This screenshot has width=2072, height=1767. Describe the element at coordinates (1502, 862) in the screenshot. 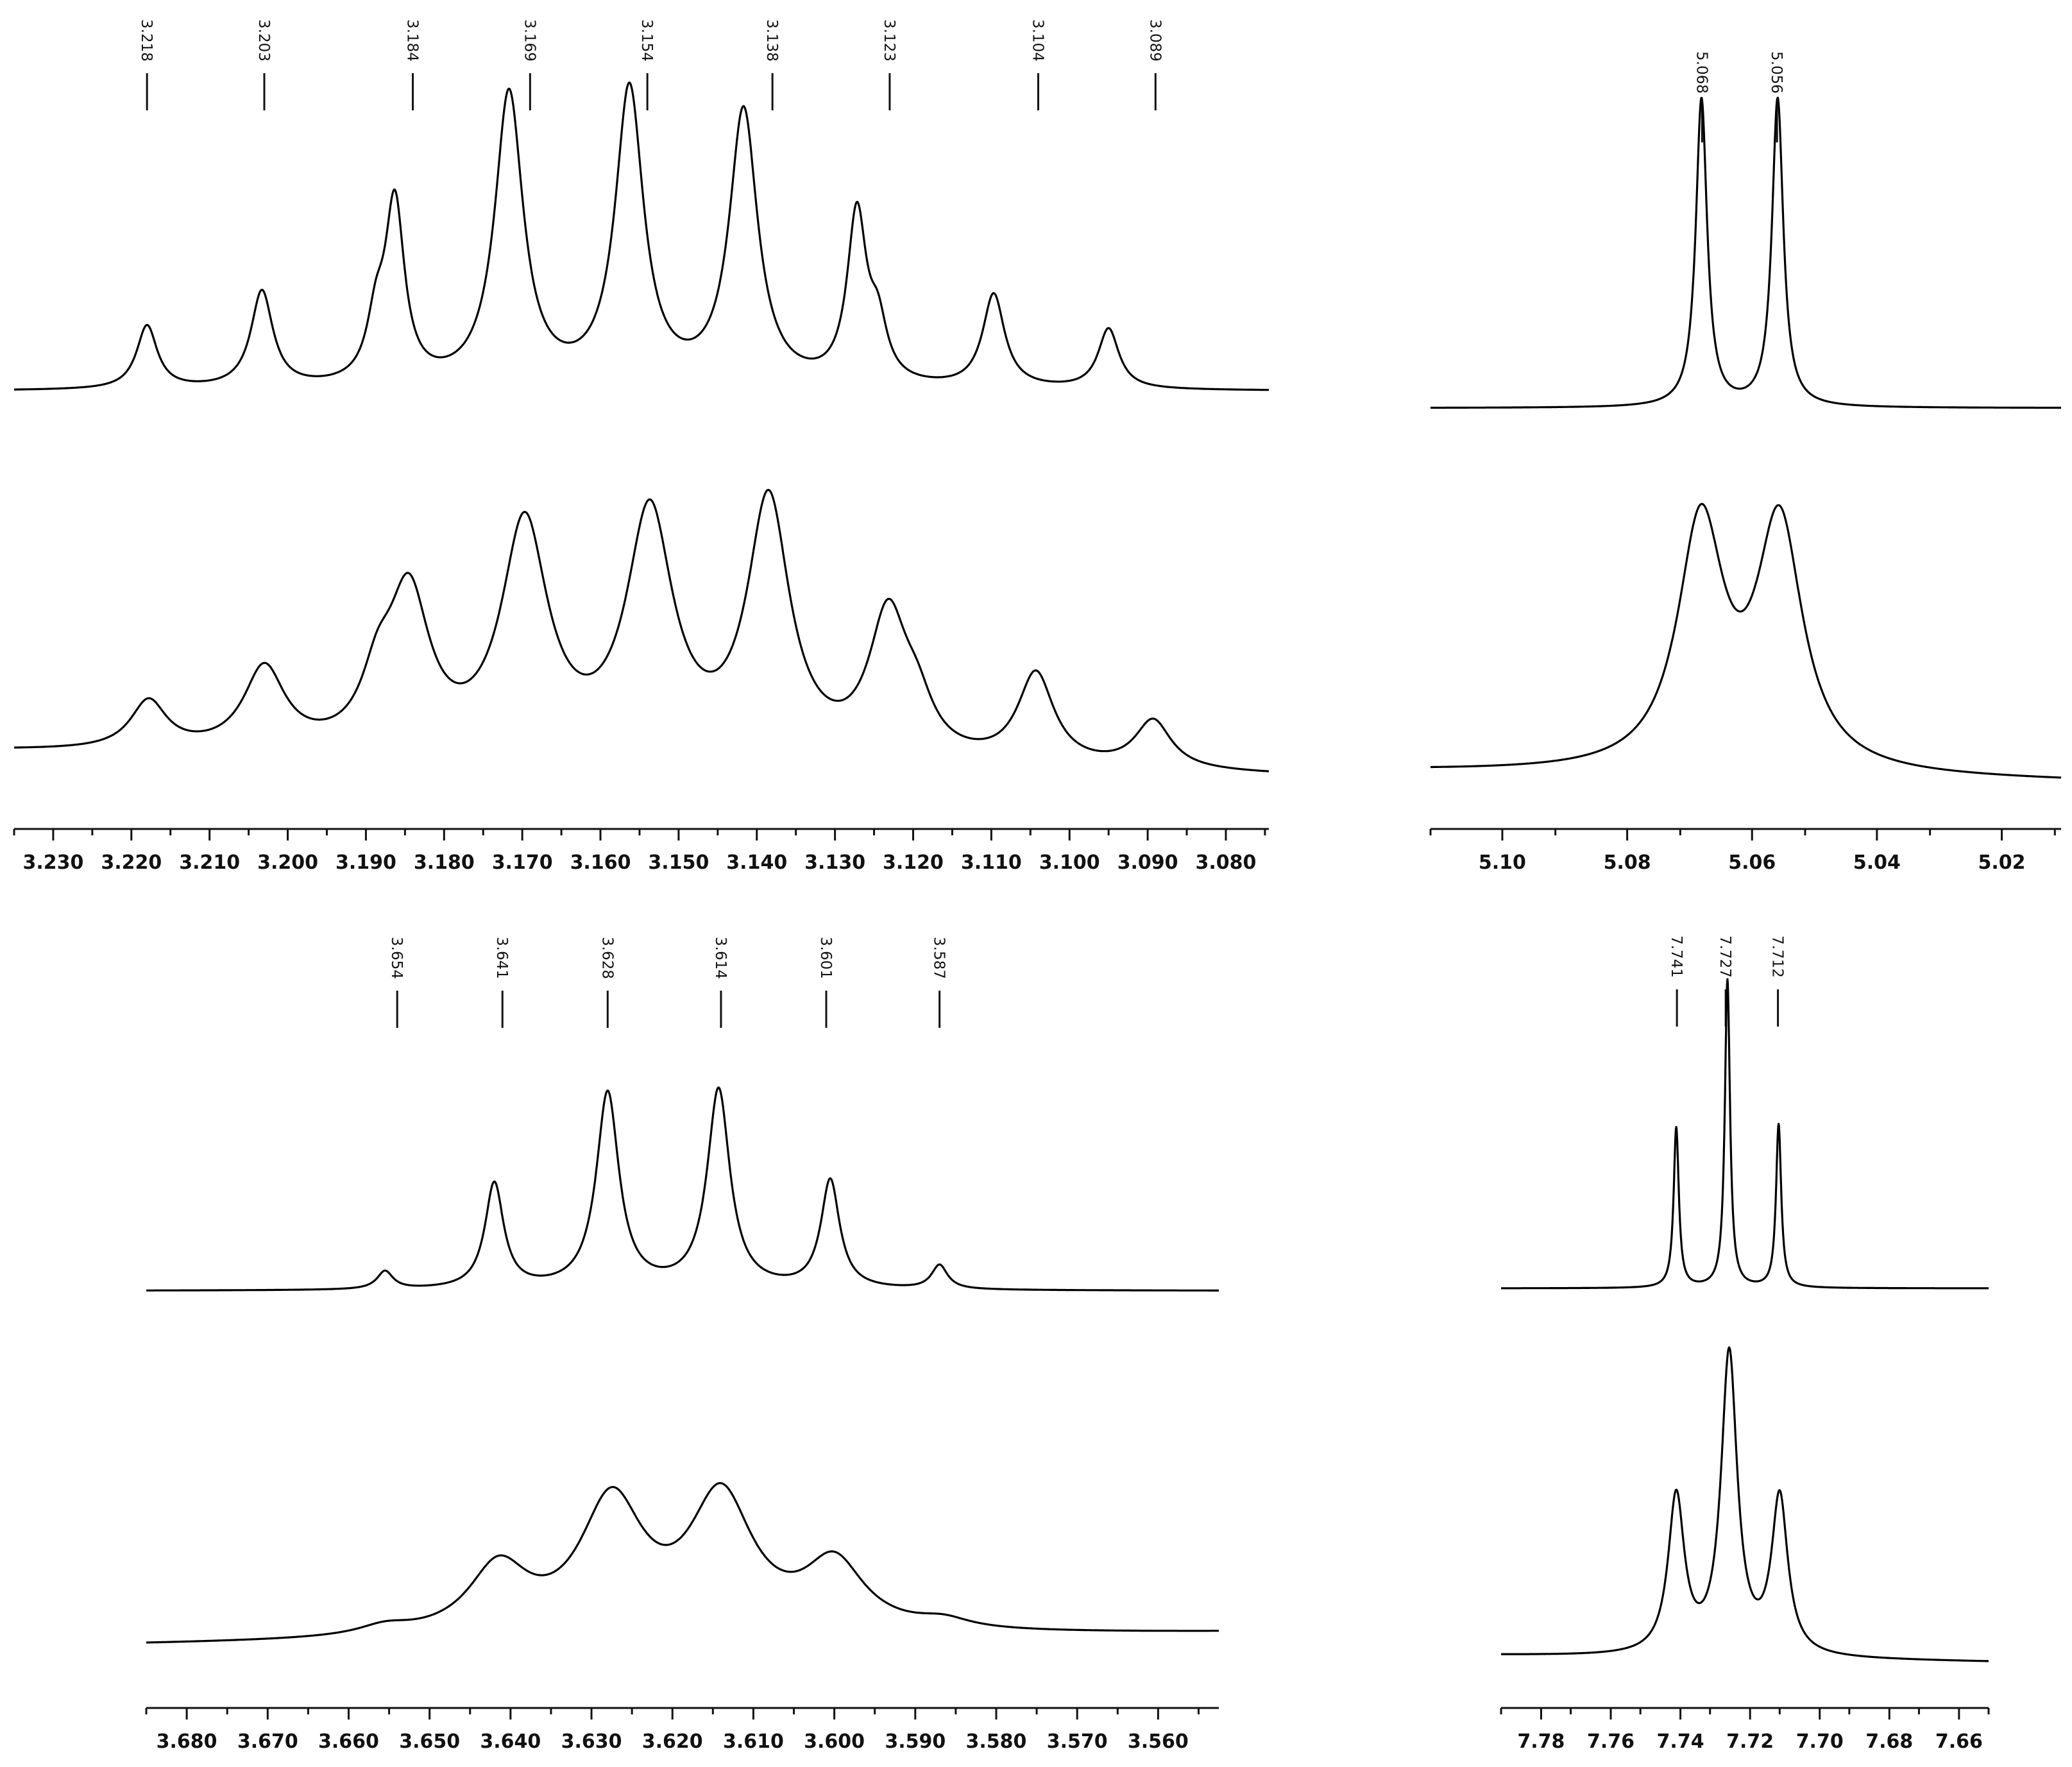

I see `x-tick-label: 5.10` at that location.